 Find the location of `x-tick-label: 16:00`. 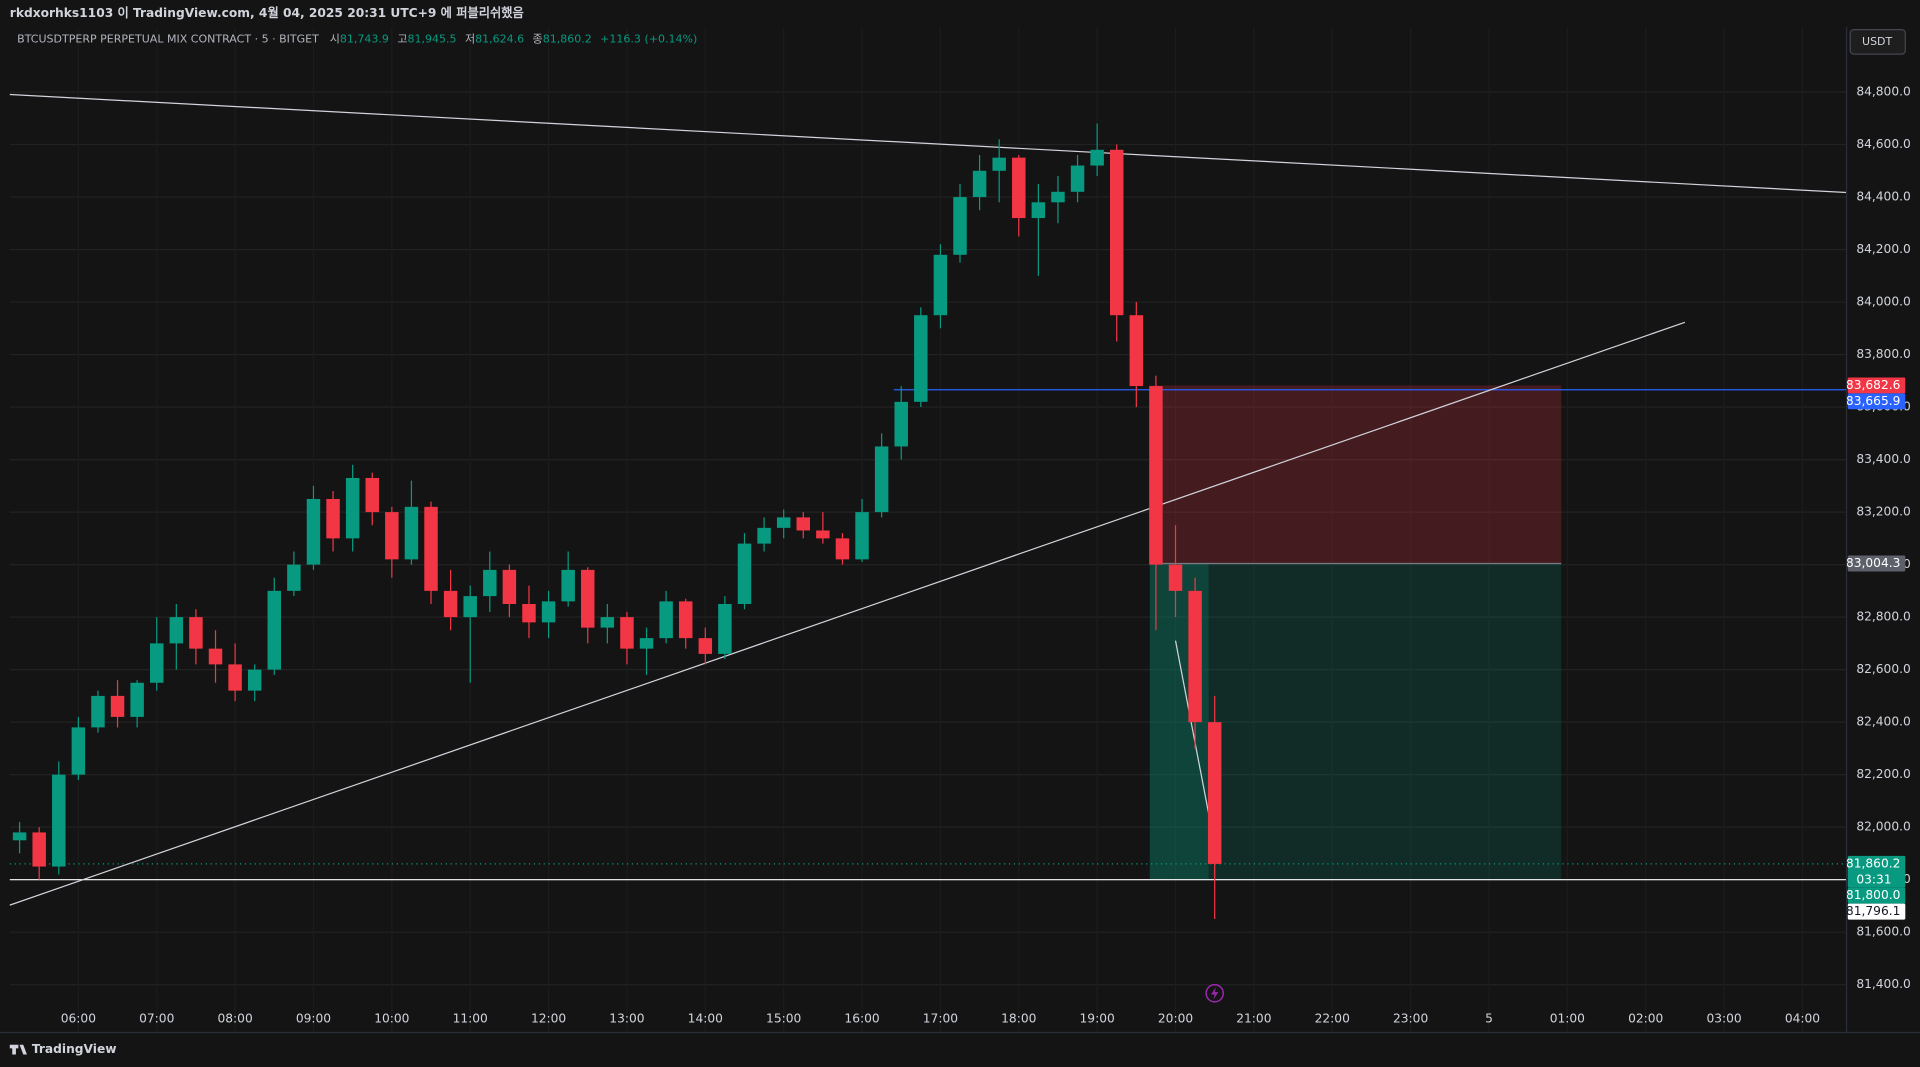

x-tick-label: 16:00 is located at coordinates (861, 1019).